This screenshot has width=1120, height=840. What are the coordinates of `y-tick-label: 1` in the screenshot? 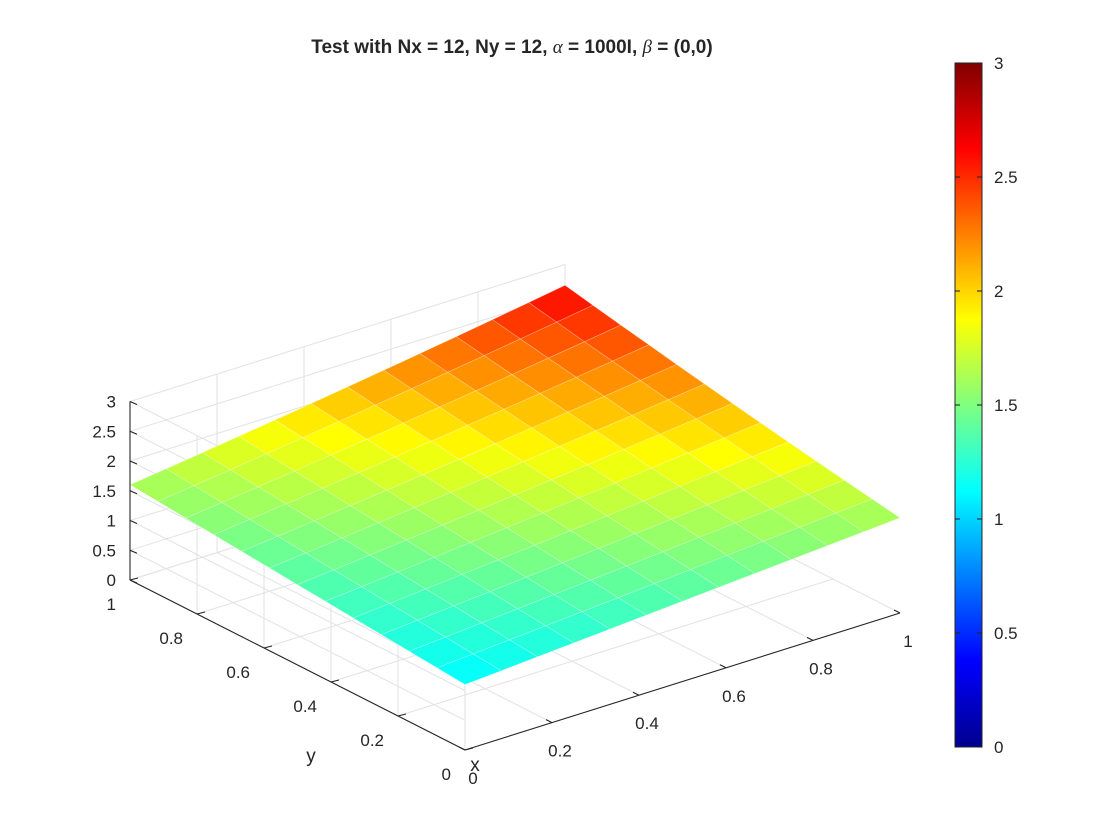 It's located at (111, 604).